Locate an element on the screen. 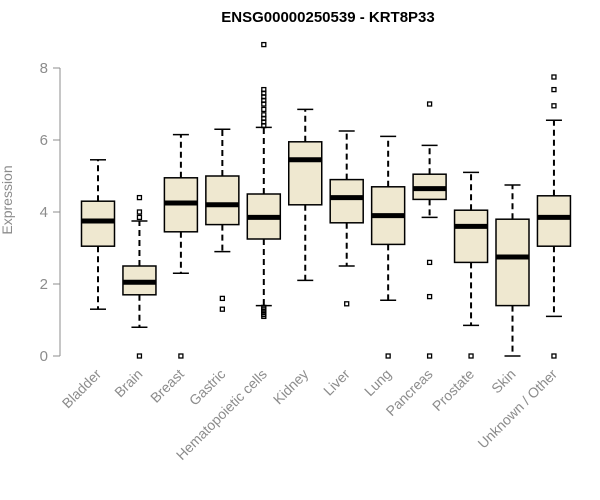  y-tick-label: 8 is located at coordinates (44, 68).